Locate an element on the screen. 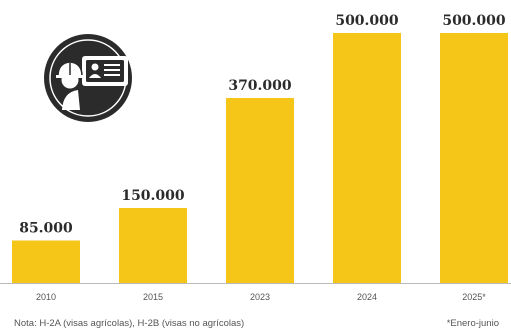  bar-2023 is located at coordinates (260, 190).